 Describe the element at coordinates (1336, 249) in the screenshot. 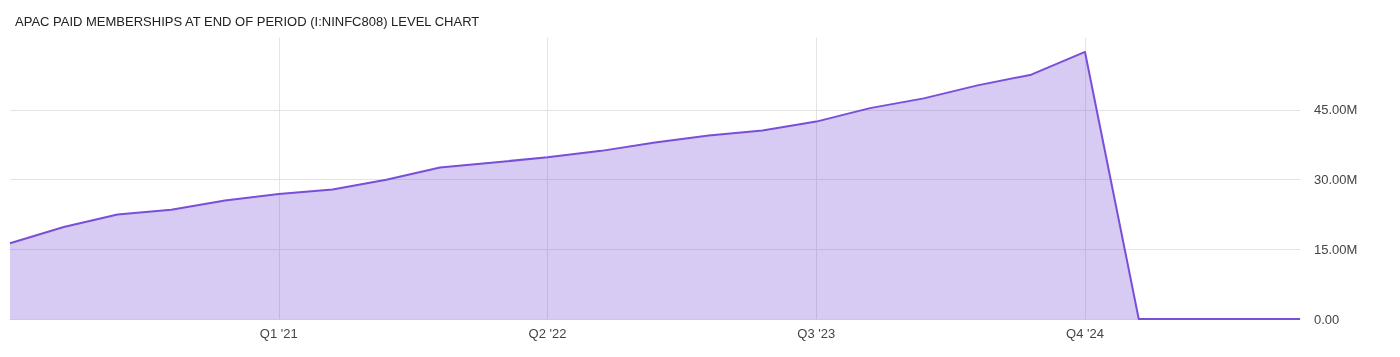

I see `y-tick-label: 15.00M` at that location.